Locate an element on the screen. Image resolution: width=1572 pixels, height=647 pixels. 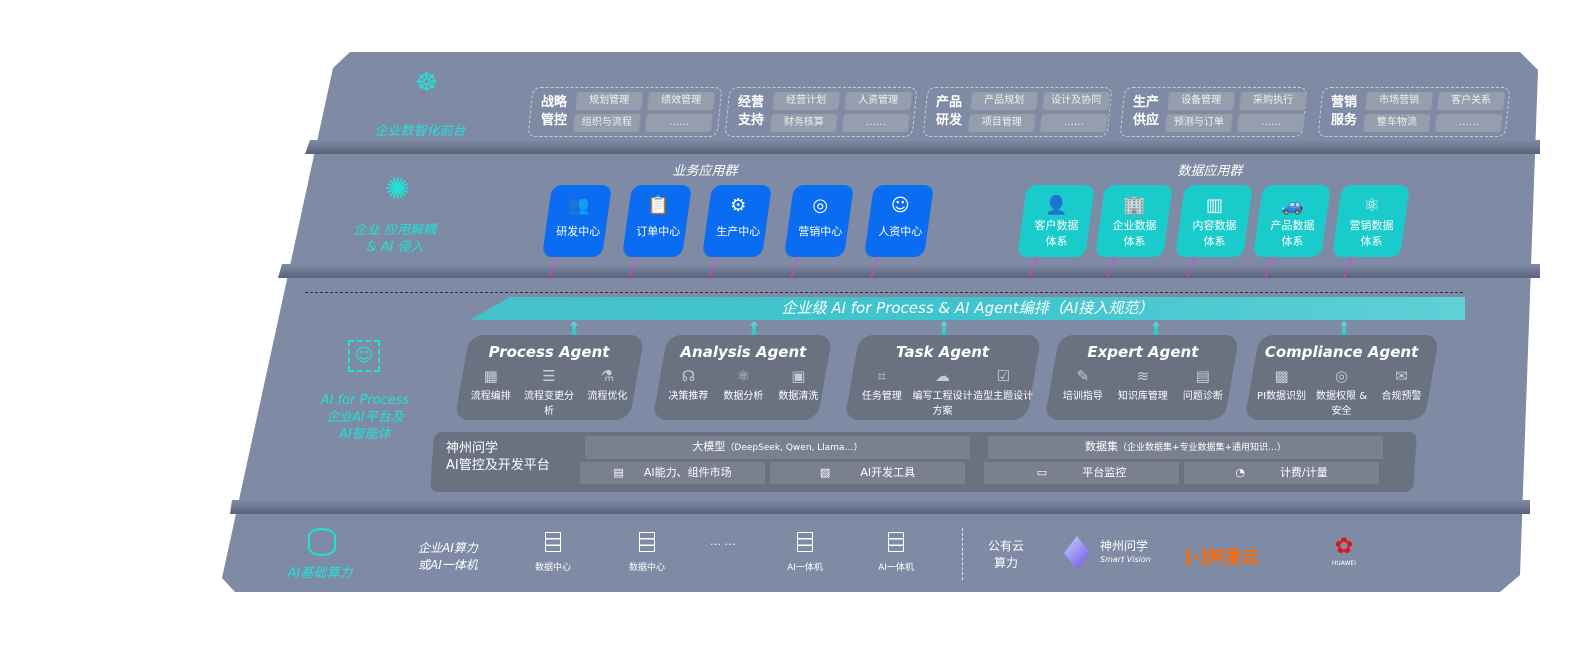
label-line: 企业AI平台及 is located at coordinates (365, 417).